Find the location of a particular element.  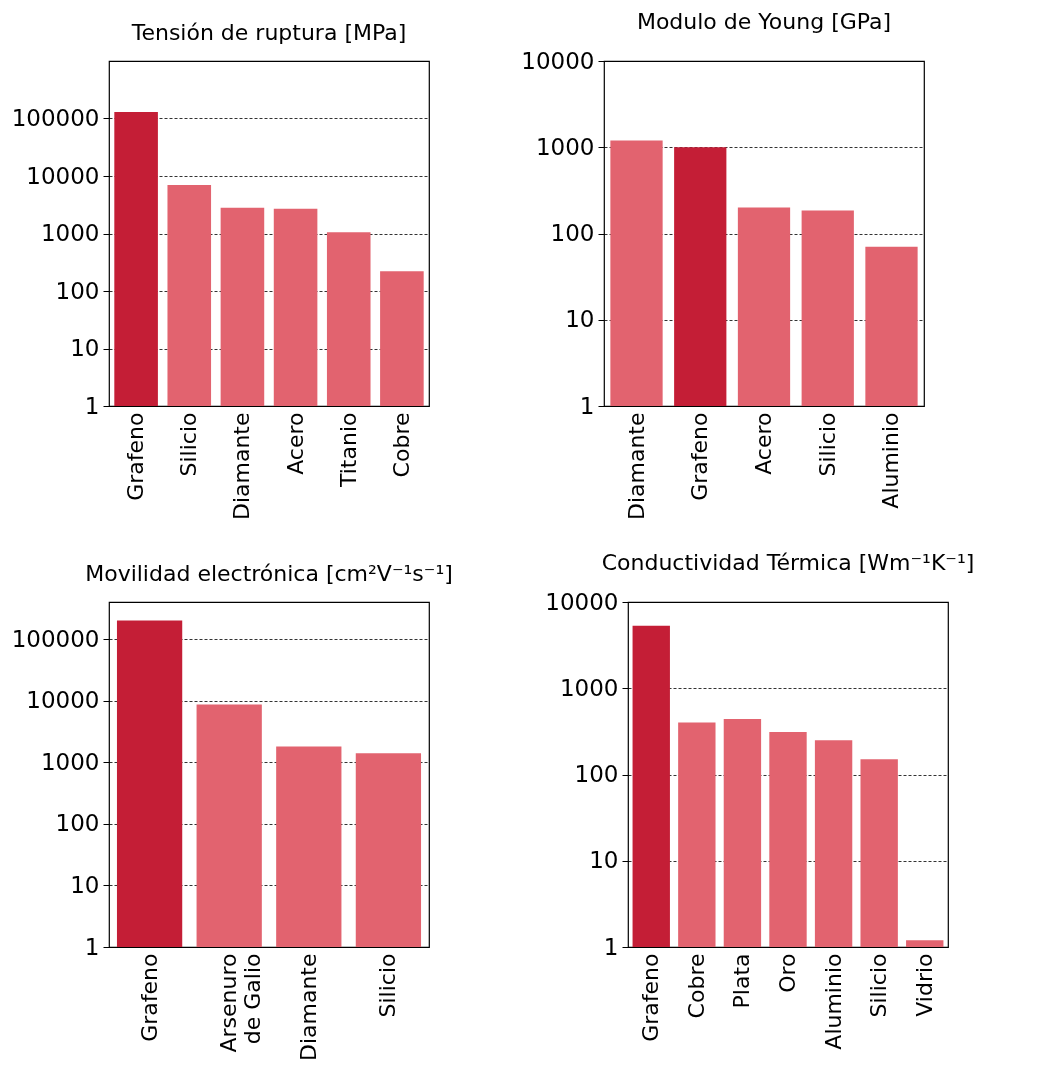

chart-title: Conductividad Térmica [Wm⁻¹K⁻¹] is located at coordinates (788, 562).